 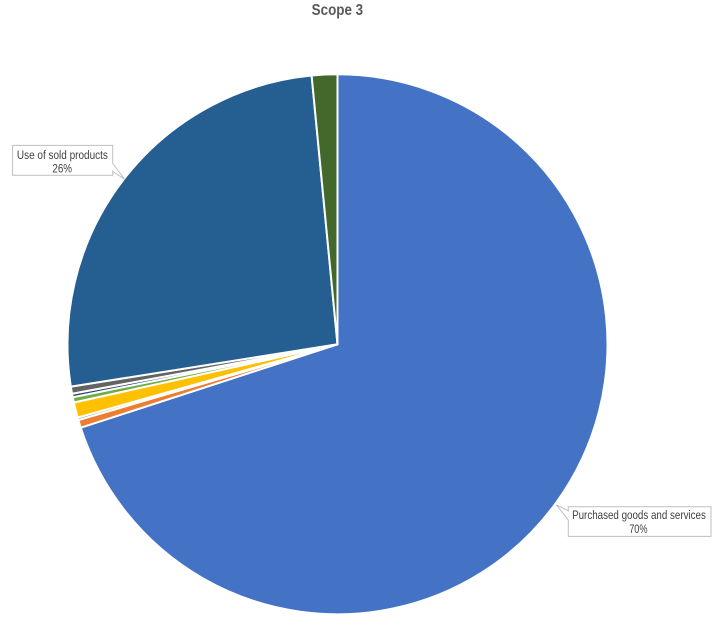 What do you see at coordinates (62, 155) in the screenshot?
I see `svg-text: Use of sold products` at bounding box center [62, 155].